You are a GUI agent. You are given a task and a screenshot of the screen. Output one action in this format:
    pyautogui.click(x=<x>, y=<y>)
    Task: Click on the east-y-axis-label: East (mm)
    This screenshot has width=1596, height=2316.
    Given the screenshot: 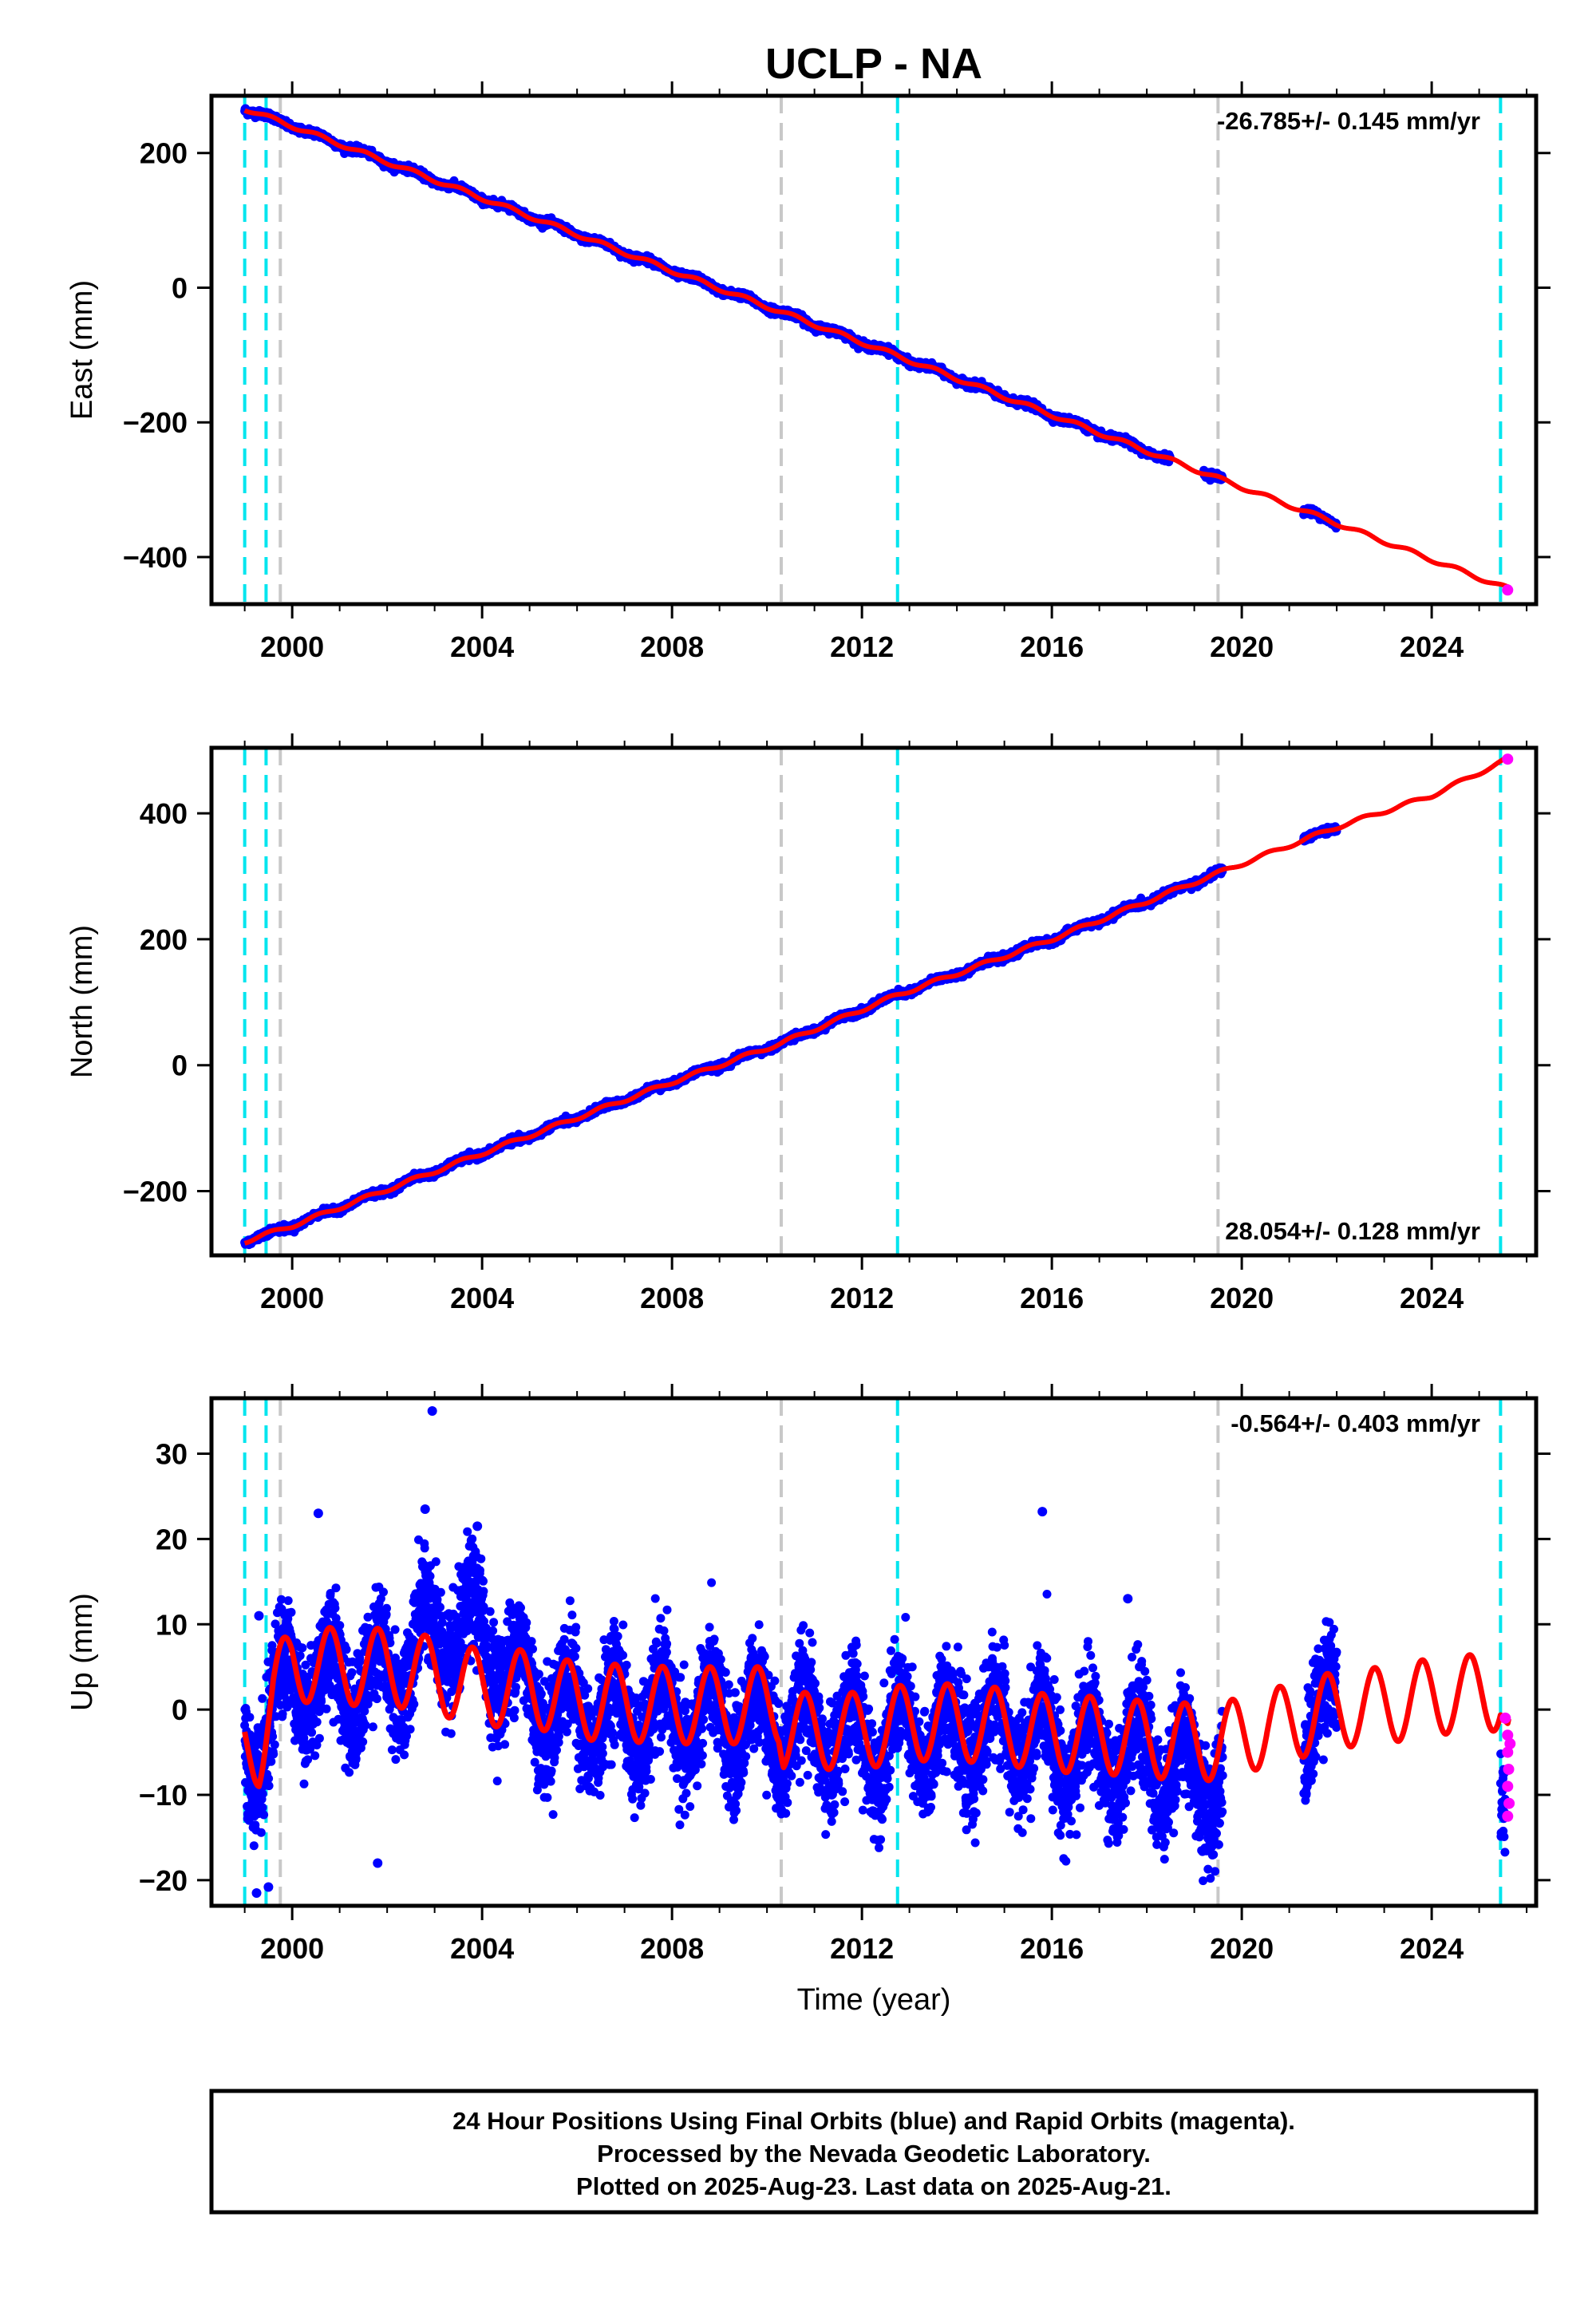 What is the action you would take?
    pyautogui.click(x=82, y=350)
    